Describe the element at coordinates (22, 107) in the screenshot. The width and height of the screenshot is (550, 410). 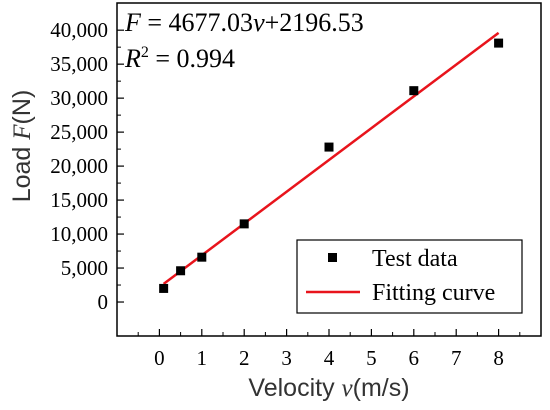
I see `y-axis-title-suffix: (N)` at that location.